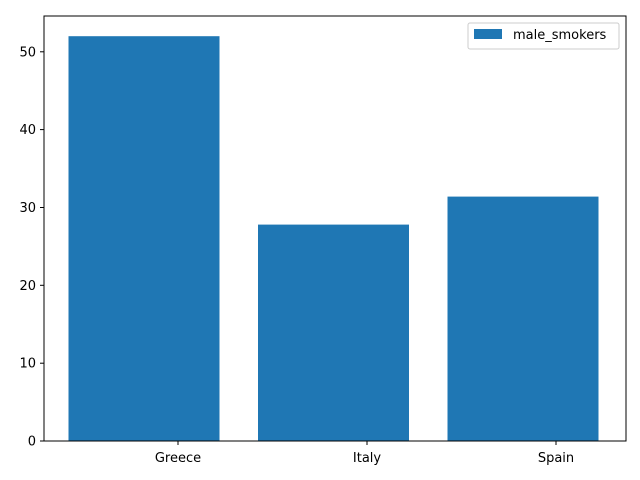 The width and height of the screenshot is (640, 480). What do you see at coordinates (367, 458) in the screenshot?
I see `x-tick-label: Italy` at bounding box center [367, 458].